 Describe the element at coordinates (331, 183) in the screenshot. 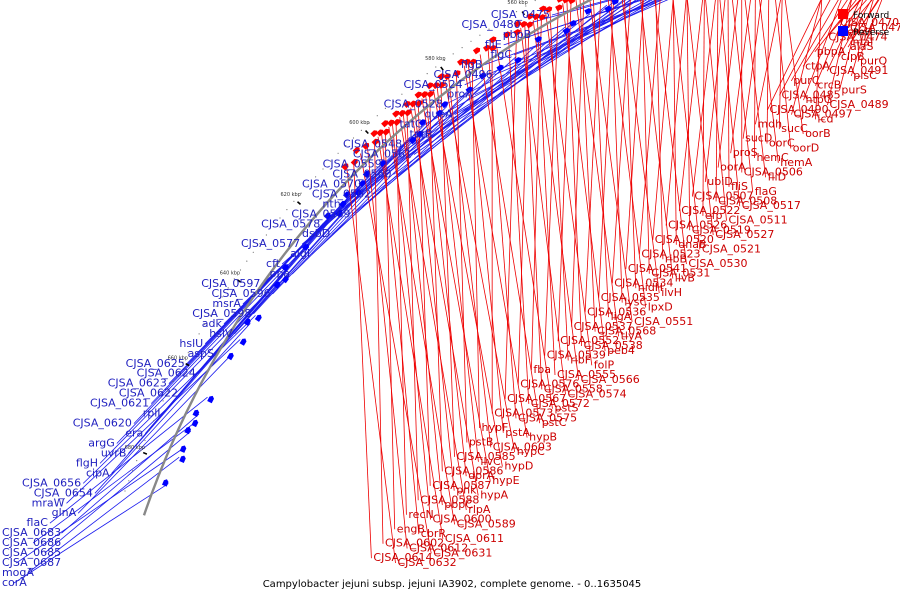

I see `reverse-gene-label: CJSA_0570` at that location.